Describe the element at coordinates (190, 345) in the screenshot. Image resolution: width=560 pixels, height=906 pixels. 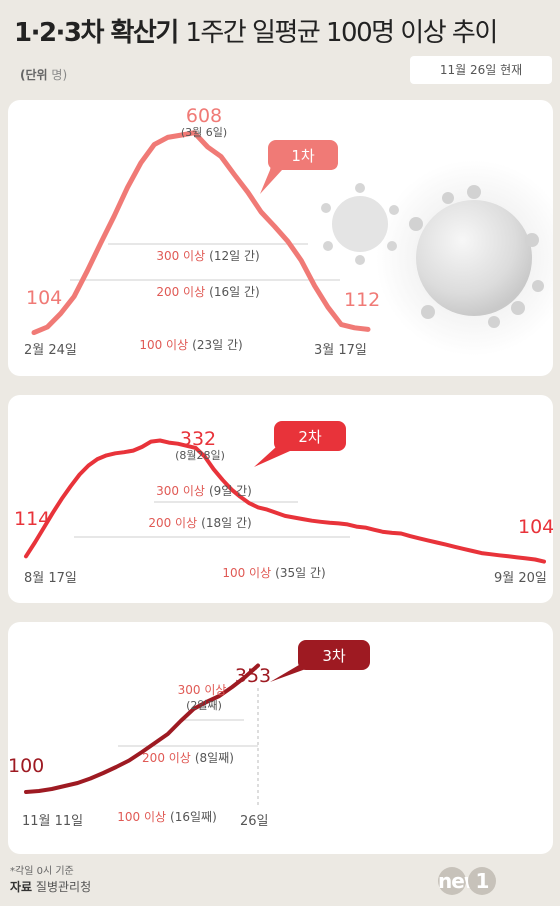
I see `wave1-threshold-100: 100 이상 (23일 간)` at that location.